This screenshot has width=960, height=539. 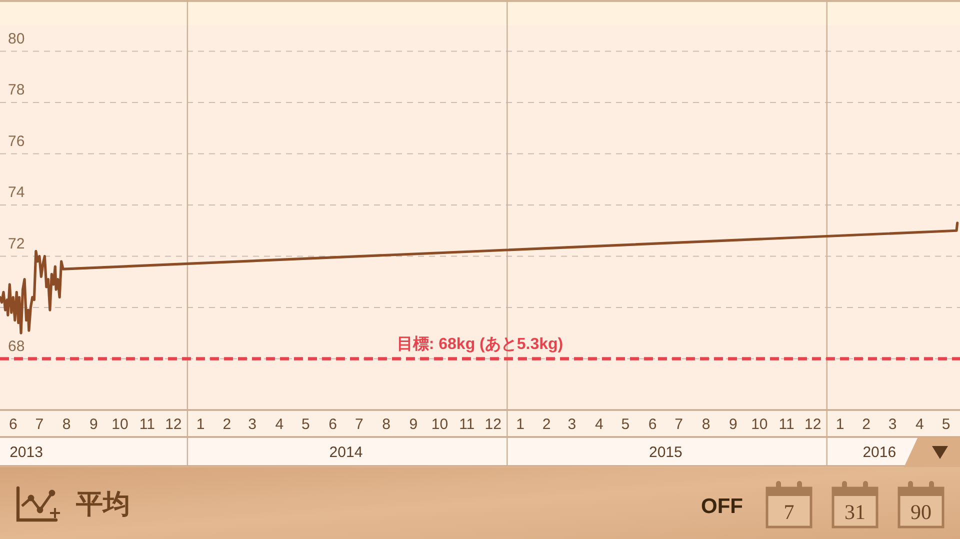 I want to click on annotation: 90, so click(x=921, y=512).